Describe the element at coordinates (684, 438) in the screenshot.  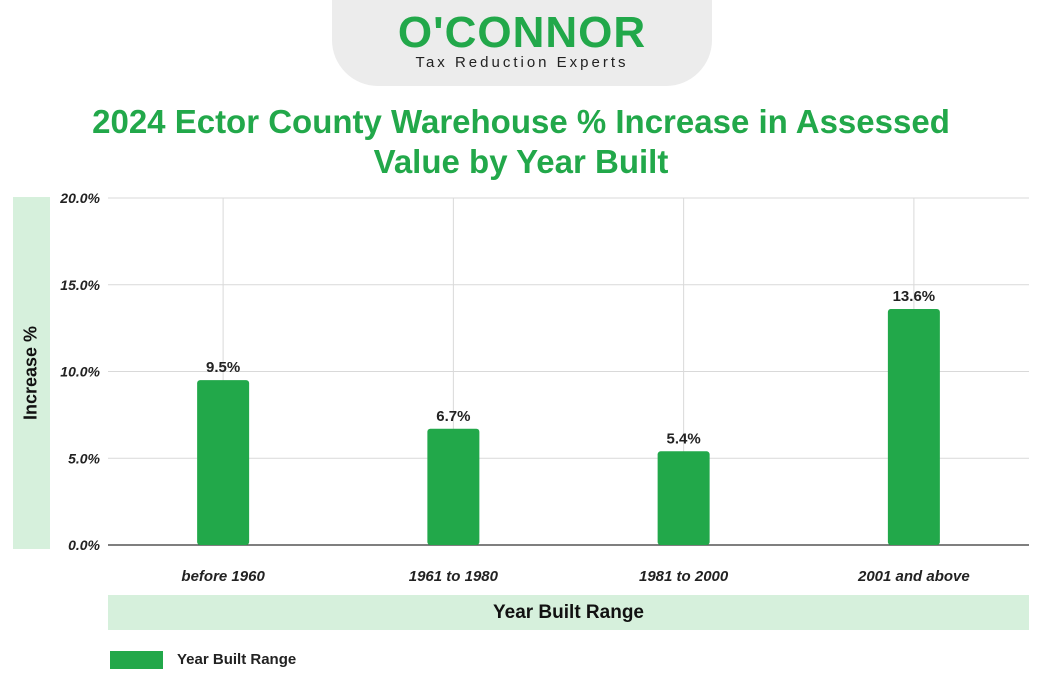
I see `bar-data-label: 5.4%` at that location.